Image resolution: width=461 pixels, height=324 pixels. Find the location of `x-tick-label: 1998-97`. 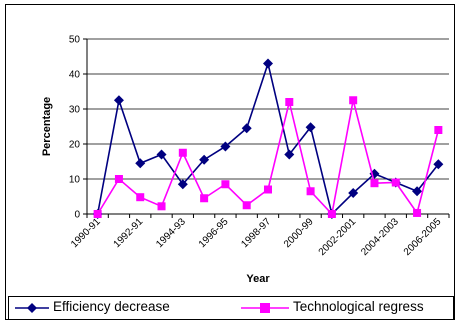

x-tick-label: 1998-97 is located at coordinates (256, 233).